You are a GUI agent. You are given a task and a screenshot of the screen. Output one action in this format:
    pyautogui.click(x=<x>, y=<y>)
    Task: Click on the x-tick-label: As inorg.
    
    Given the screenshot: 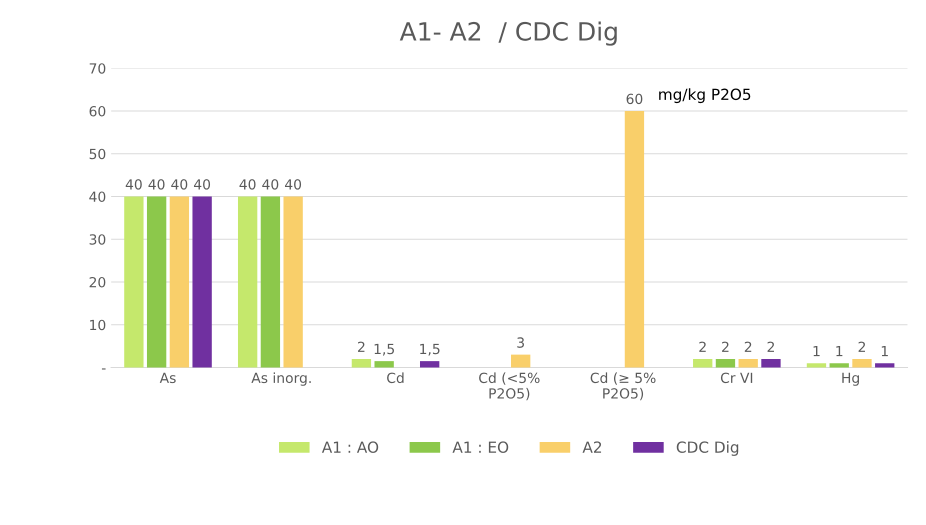 What is the action you would take?
    pyautogui.click(x=281, y=379)
    